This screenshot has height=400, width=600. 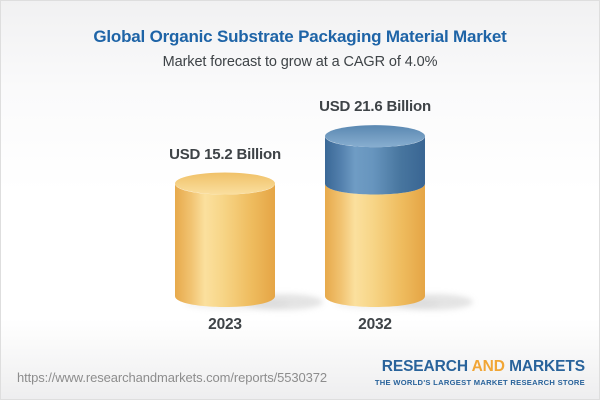 I want to click on year-label-0: 2023, so click(x=225, y=324).